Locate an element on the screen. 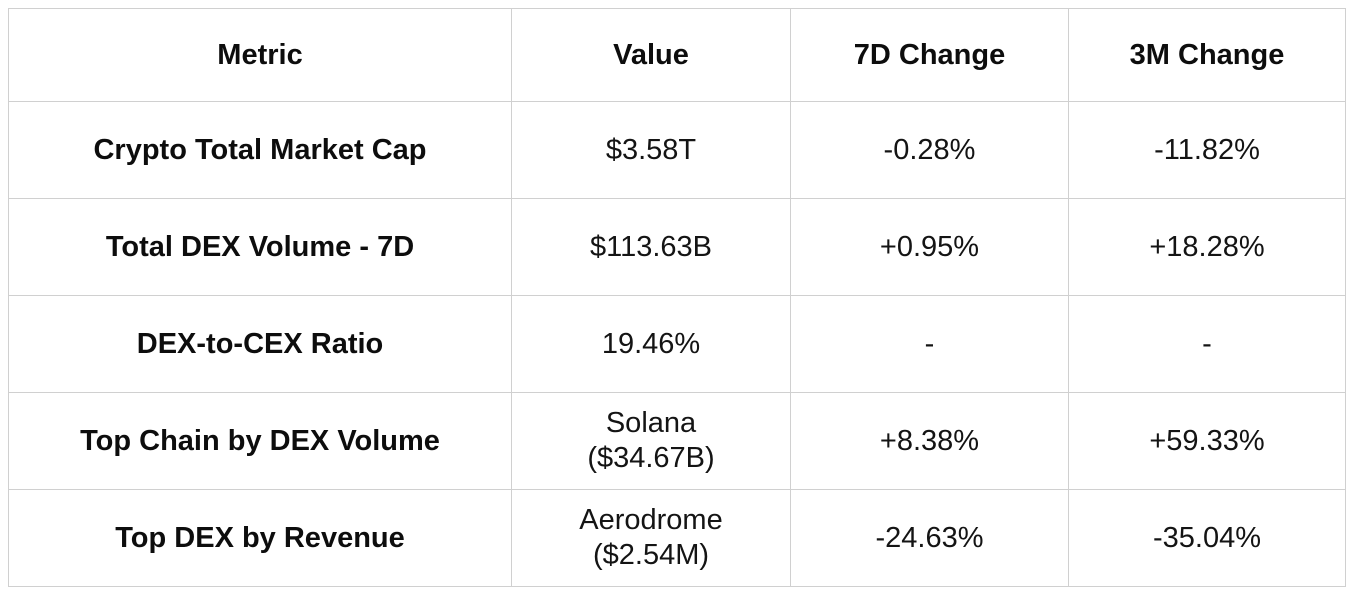 The height and width of the screenshot is (593, 1352). header-3m-change: 3M Change is located at coordinates (1207, 55).